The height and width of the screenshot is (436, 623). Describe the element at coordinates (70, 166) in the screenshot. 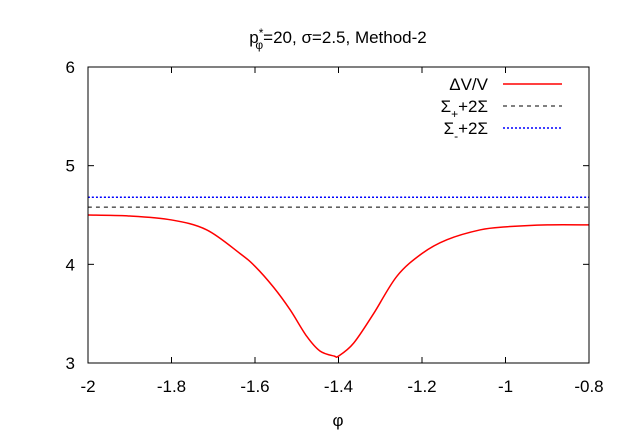

I see `y-tick-label: 5` at that location.